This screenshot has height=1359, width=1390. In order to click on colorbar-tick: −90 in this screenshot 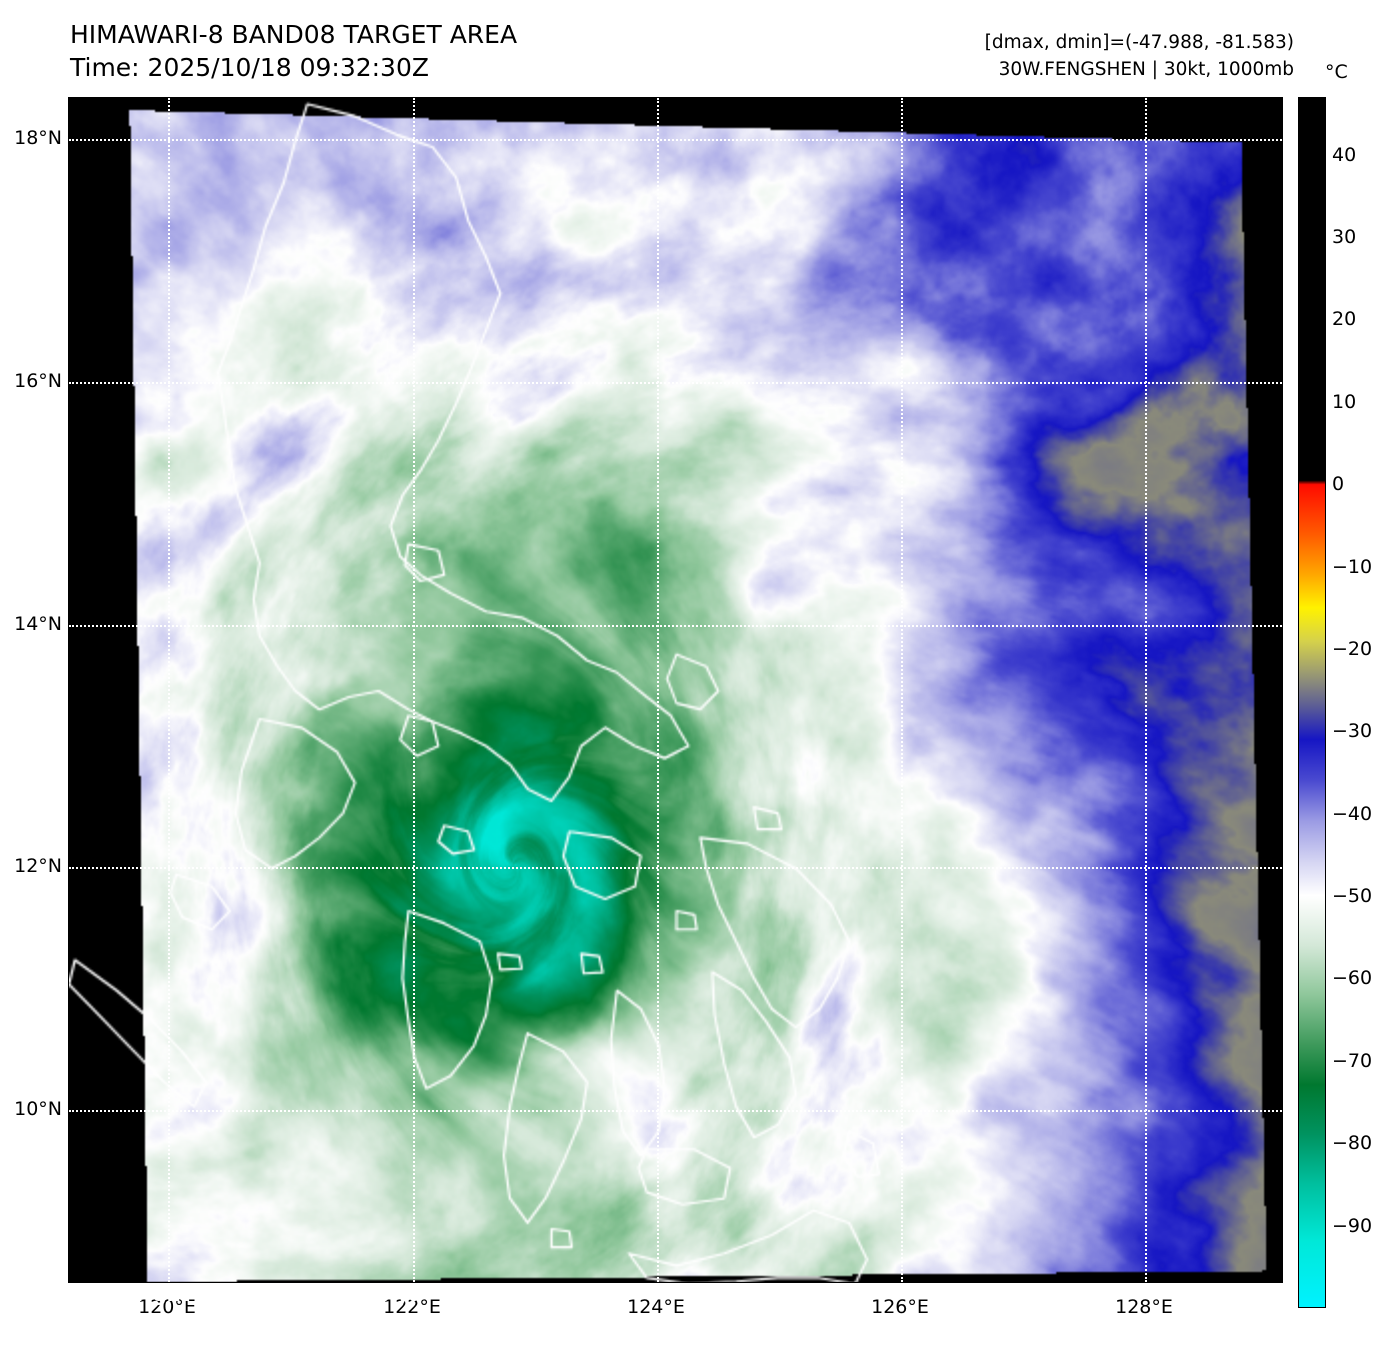, I will do `click(1352, 1225)`.